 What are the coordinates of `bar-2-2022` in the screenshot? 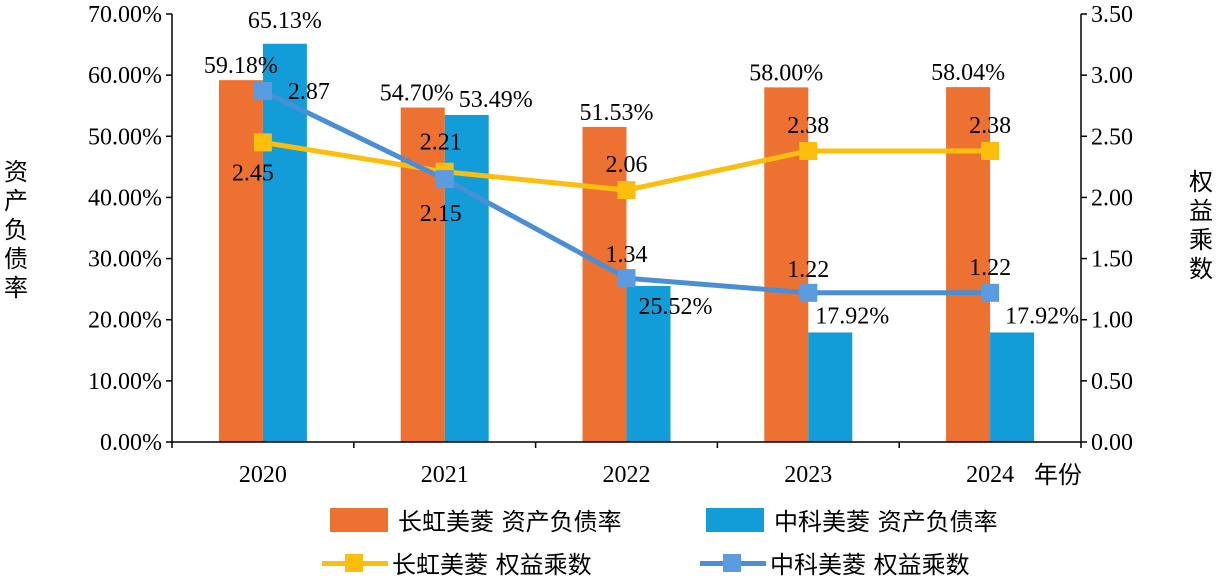 It's located at (648, 363).